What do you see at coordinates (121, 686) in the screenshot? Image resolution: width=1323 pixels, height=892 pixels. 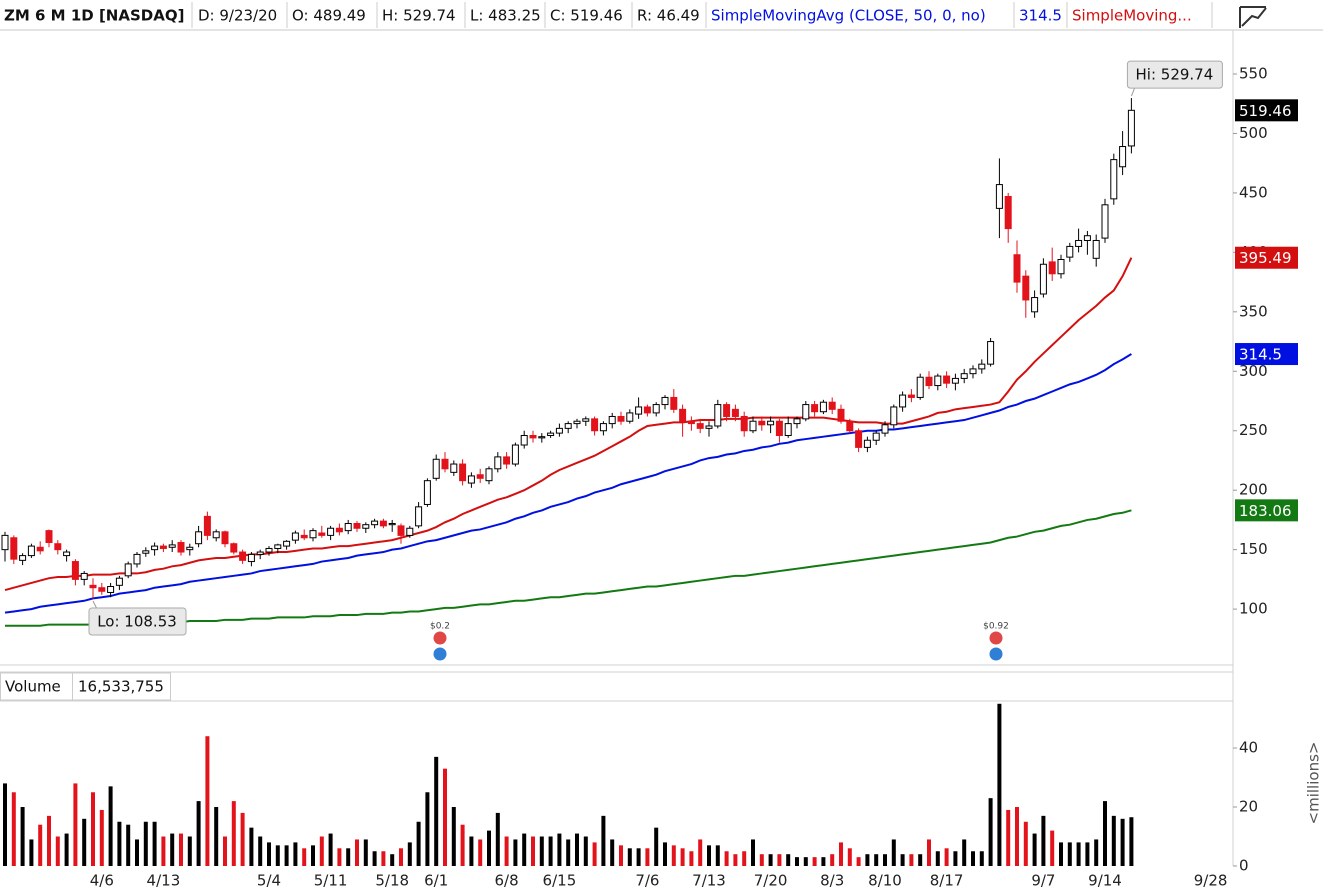 I see `volume-readout-box` at bounding box center [121, 686].